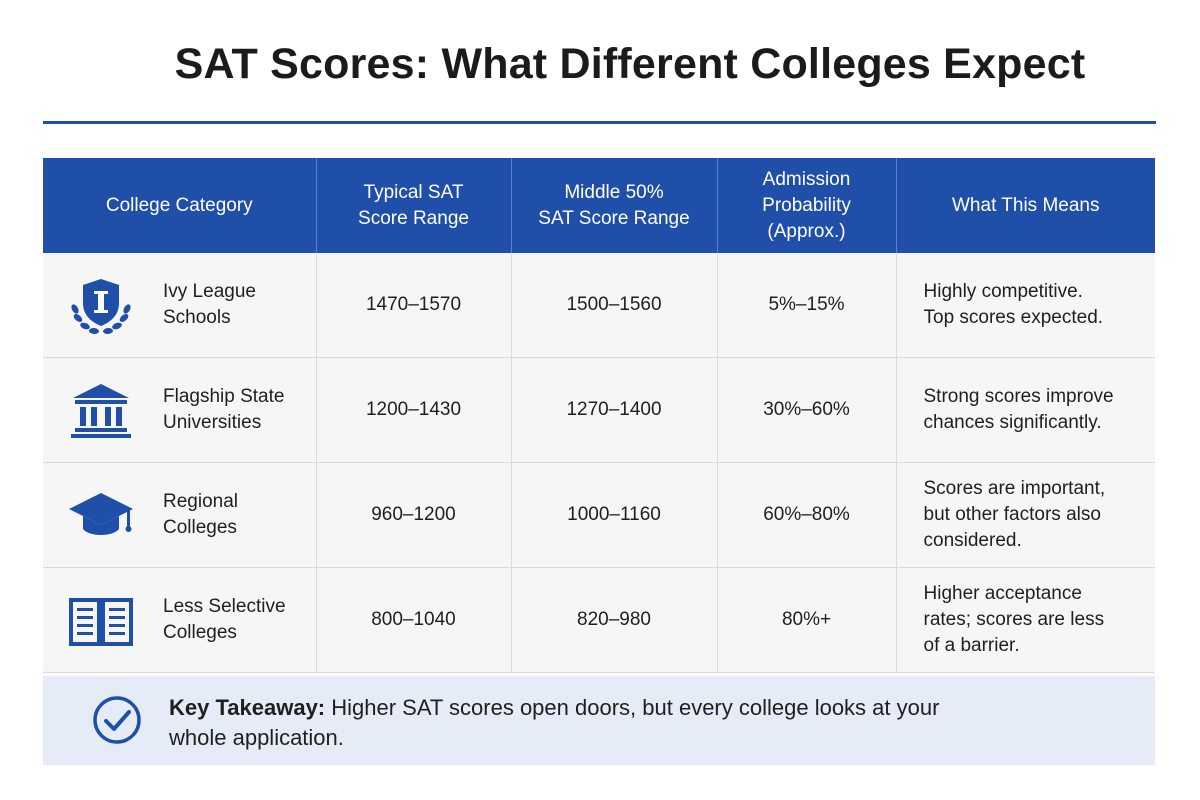 The height and width of the screenshot is (800, 1200). What do you see at coordinates (807, 620) in the screenshot?
I see `probability-cell: 80%+` at bounding box center [807, 620].